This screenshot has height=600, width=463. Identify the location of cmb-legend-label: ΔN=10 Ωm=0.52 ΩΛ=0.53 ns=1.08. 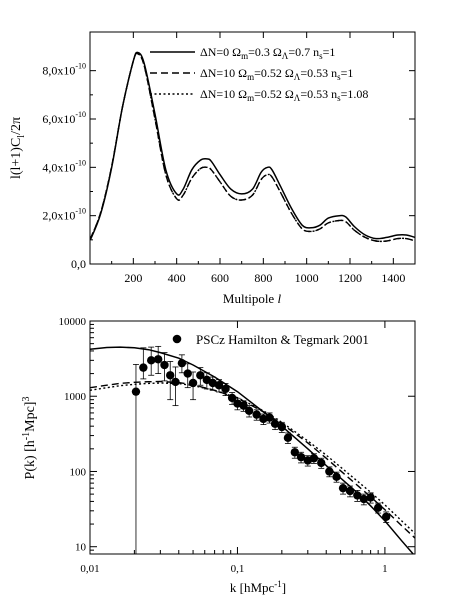
(284, 95).